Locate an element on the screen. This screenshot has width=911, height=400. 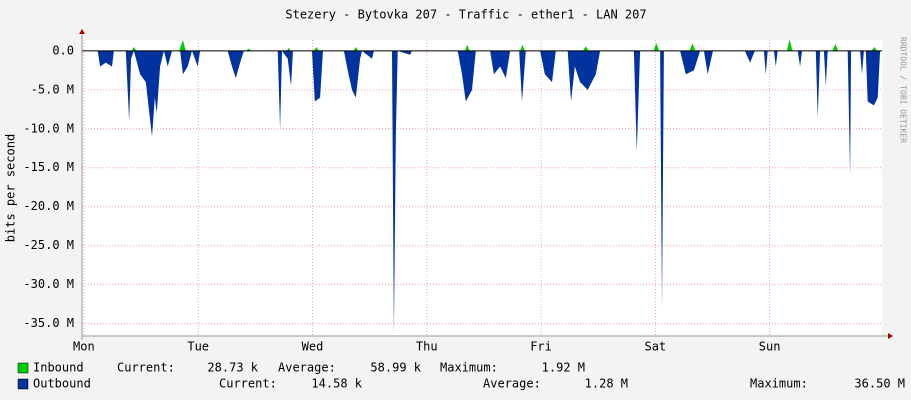
stat-value: 1.28 M is located at coordinates (606, 384).